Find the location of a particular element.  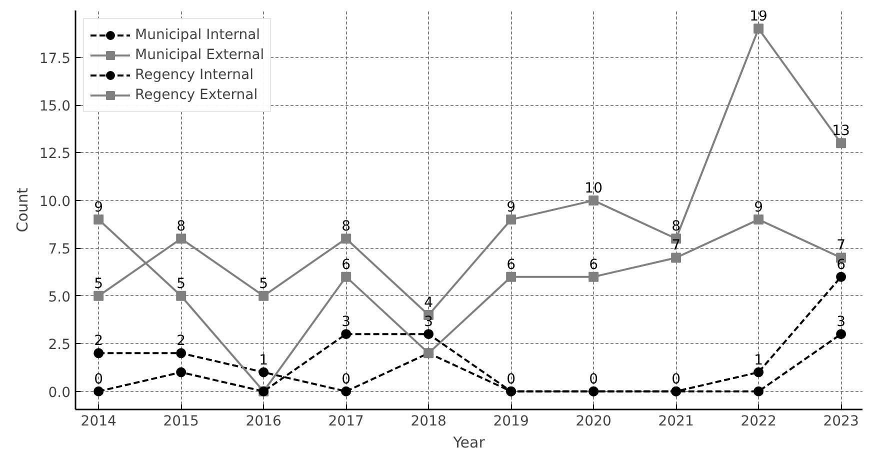

y-tick-label: 0.0 is located at coordinates (59, 392).